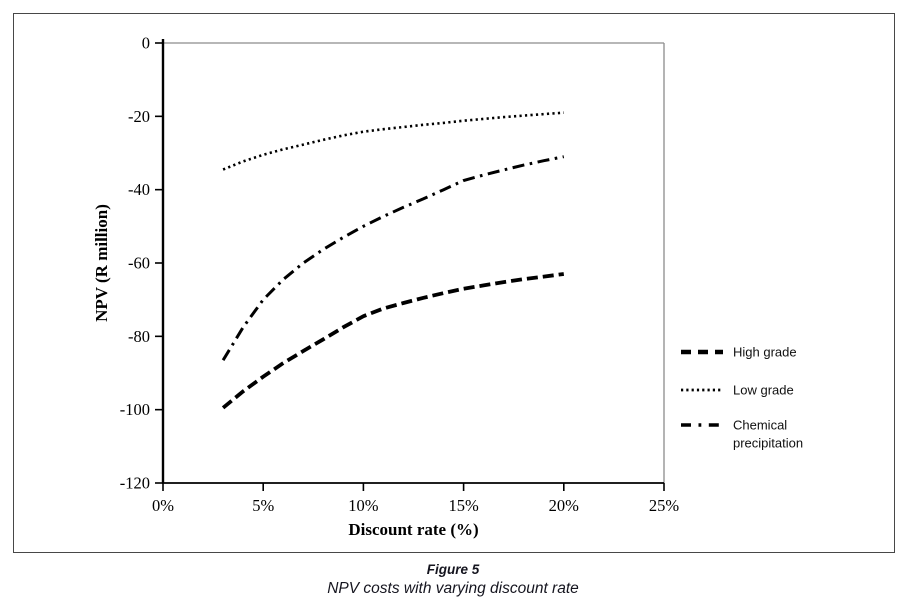 Image resolution: width=906 pixels, height=613 pixels. Describe the element at coordinates (768, 434) in the screenshot. I see `legend-label-chemical-precipitation: Chemical precipitation` at that location.